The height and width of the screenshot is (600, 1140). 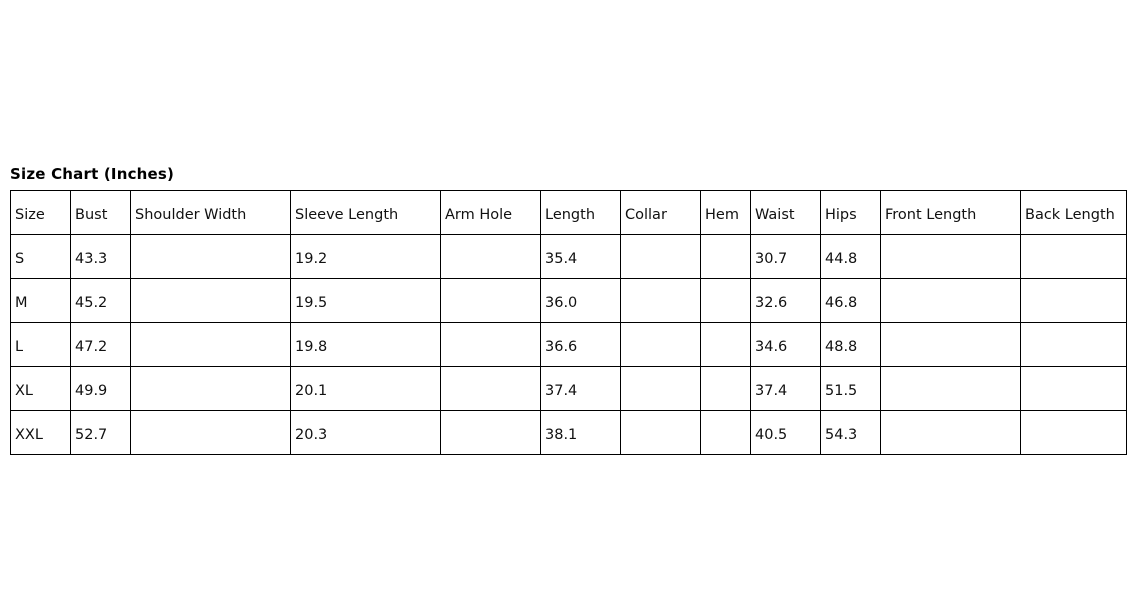 I want to click on cell-hips: 51.5, so click(x=850, y=388).